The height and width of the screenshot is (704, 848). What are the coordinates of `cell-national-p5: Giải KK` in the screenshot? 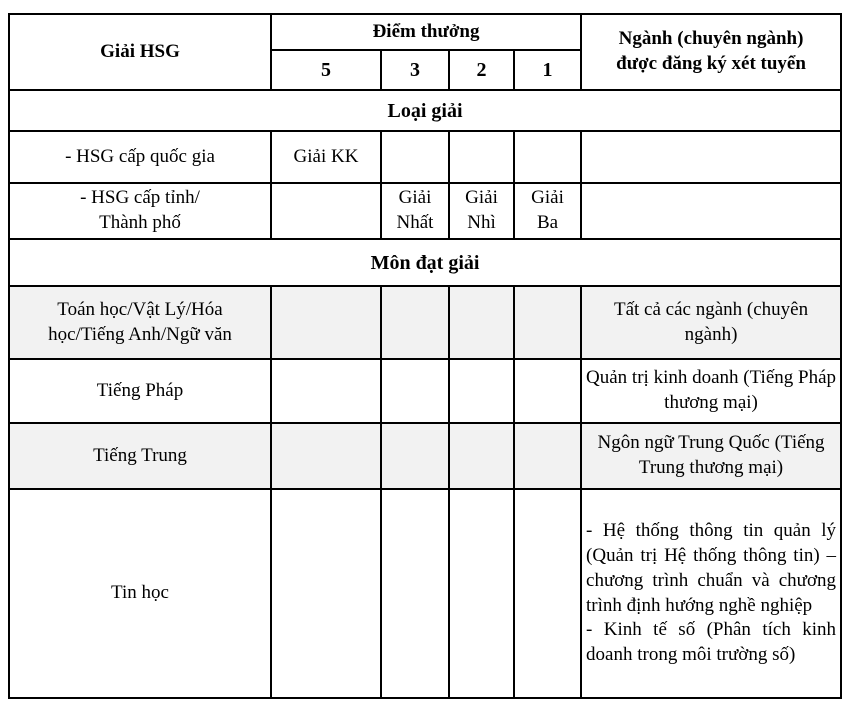 It's located at (326, 157).